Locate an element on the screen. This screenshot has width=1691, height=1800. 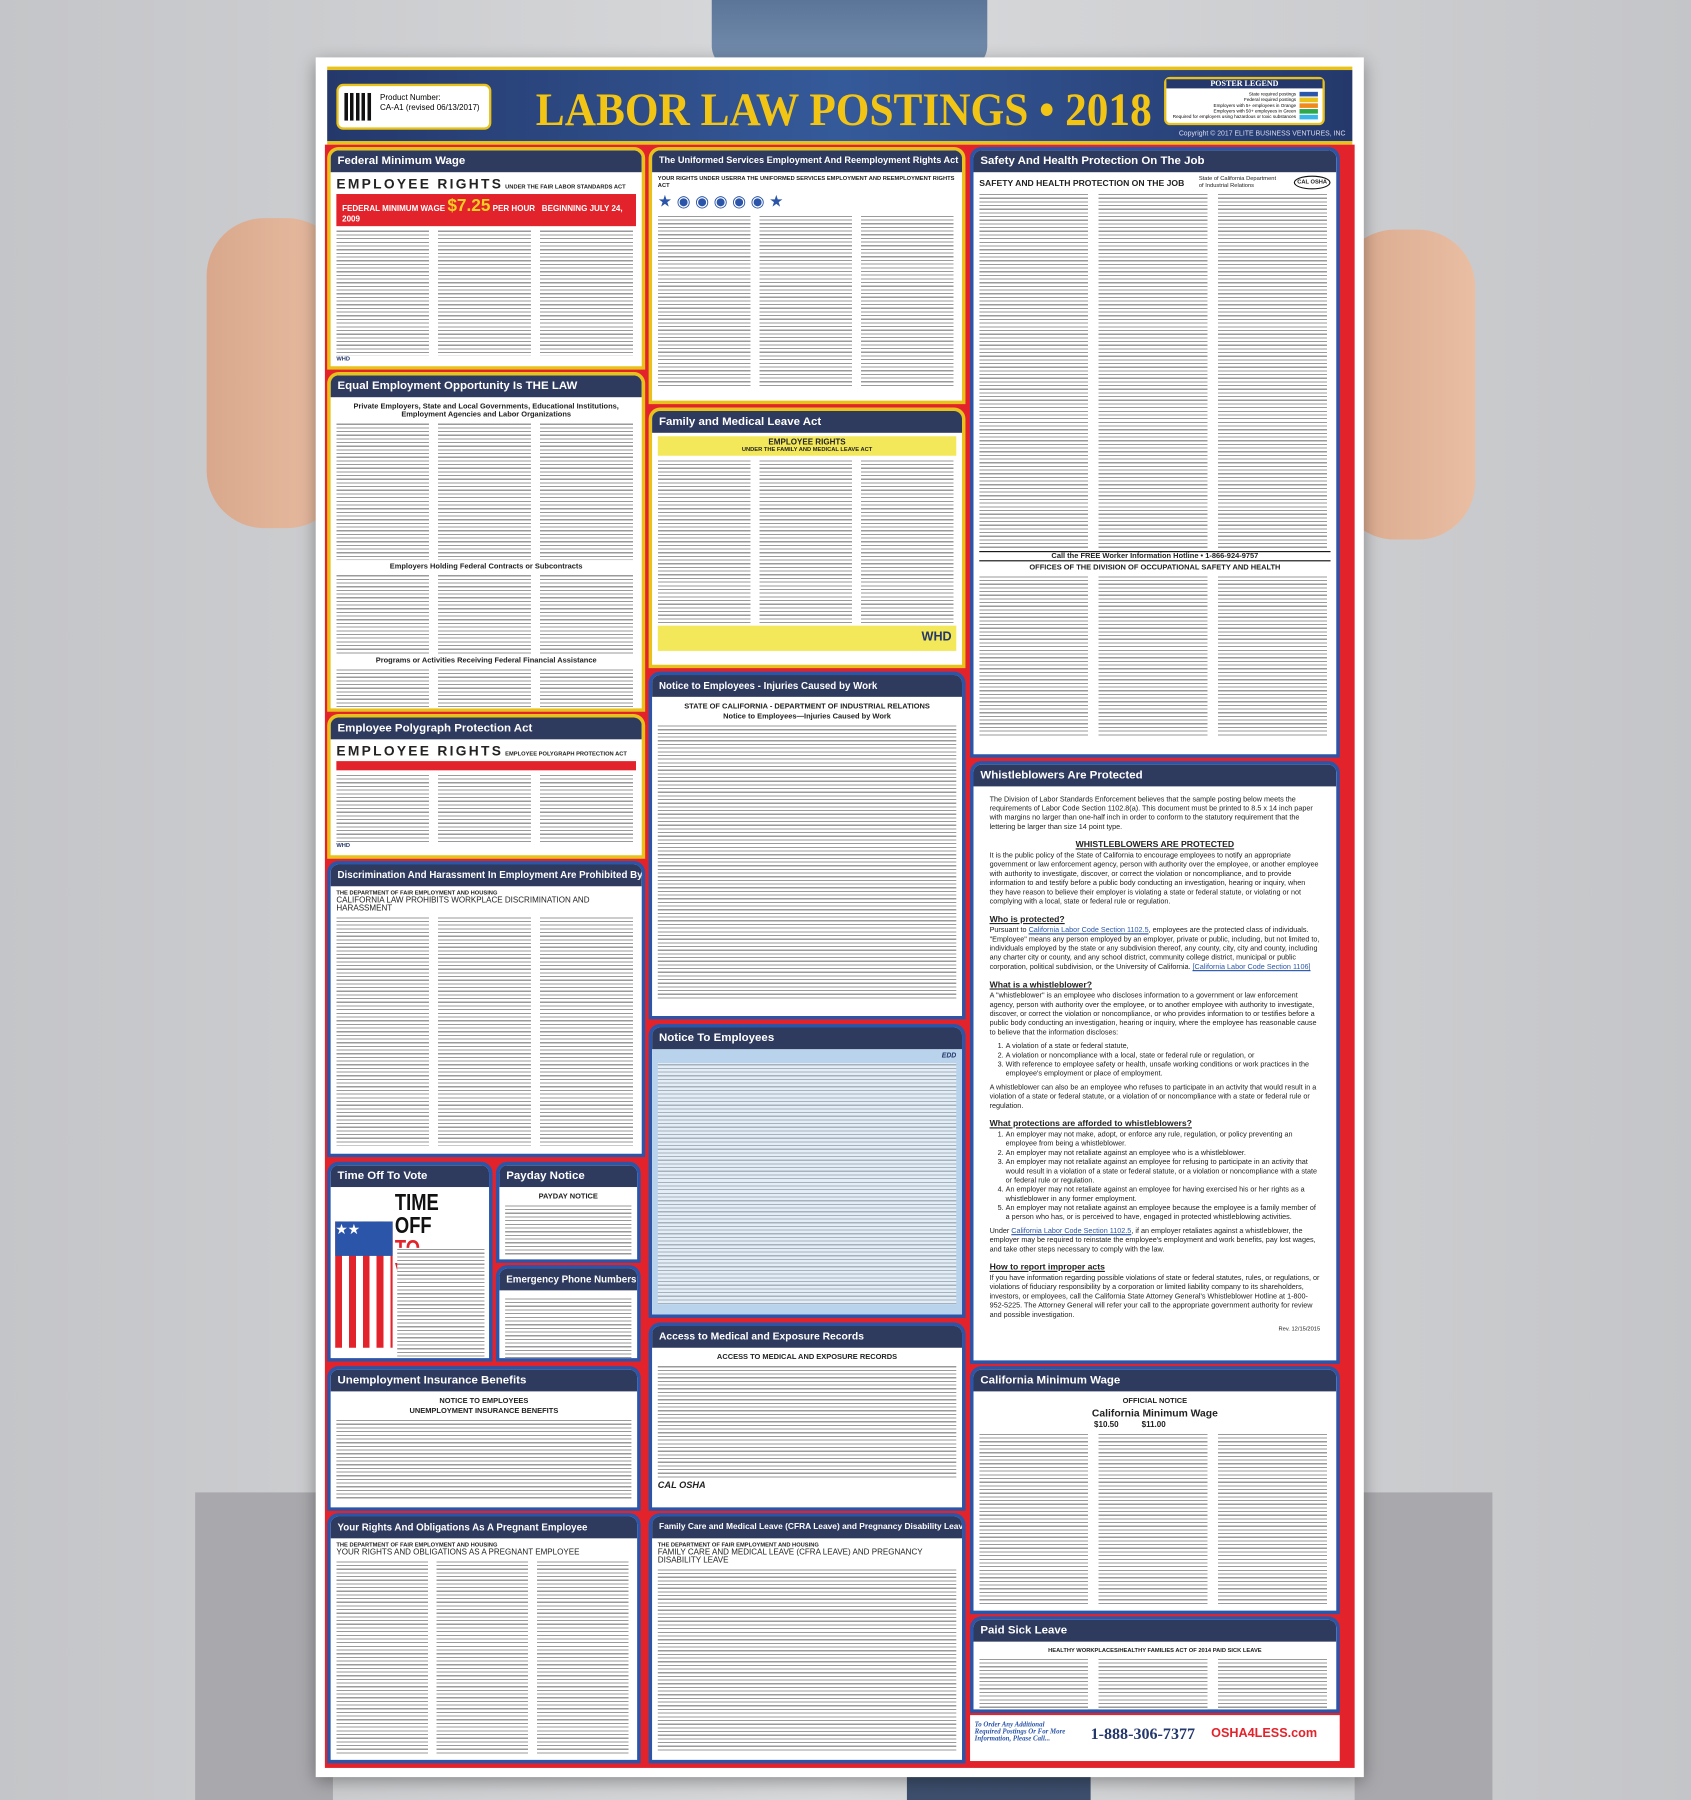
section-title: Whistleblowers Are Protected is located at coordinates (1155, 775).